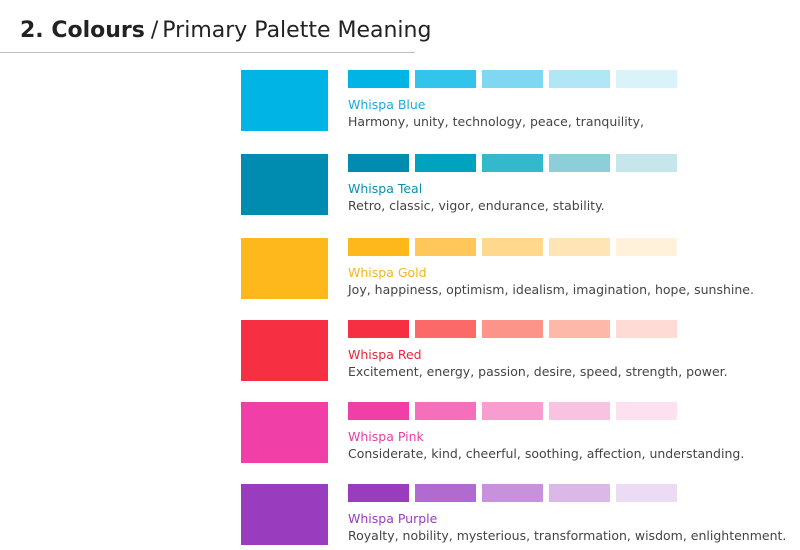 This screenshot has width=800, height=550. What do you see at coordinates (387, 272) in the screenshot?
I see `color-name: Whispa Gold` at bounding box center [387, 272].